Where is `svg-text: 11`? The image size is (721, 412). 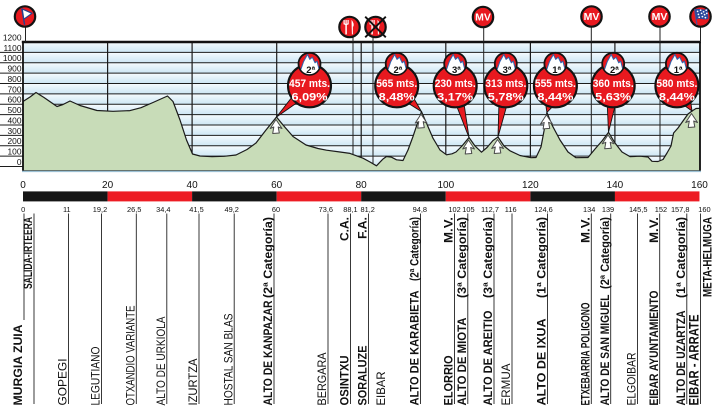
svg-text: 11 is located at coordinates (67, 209).